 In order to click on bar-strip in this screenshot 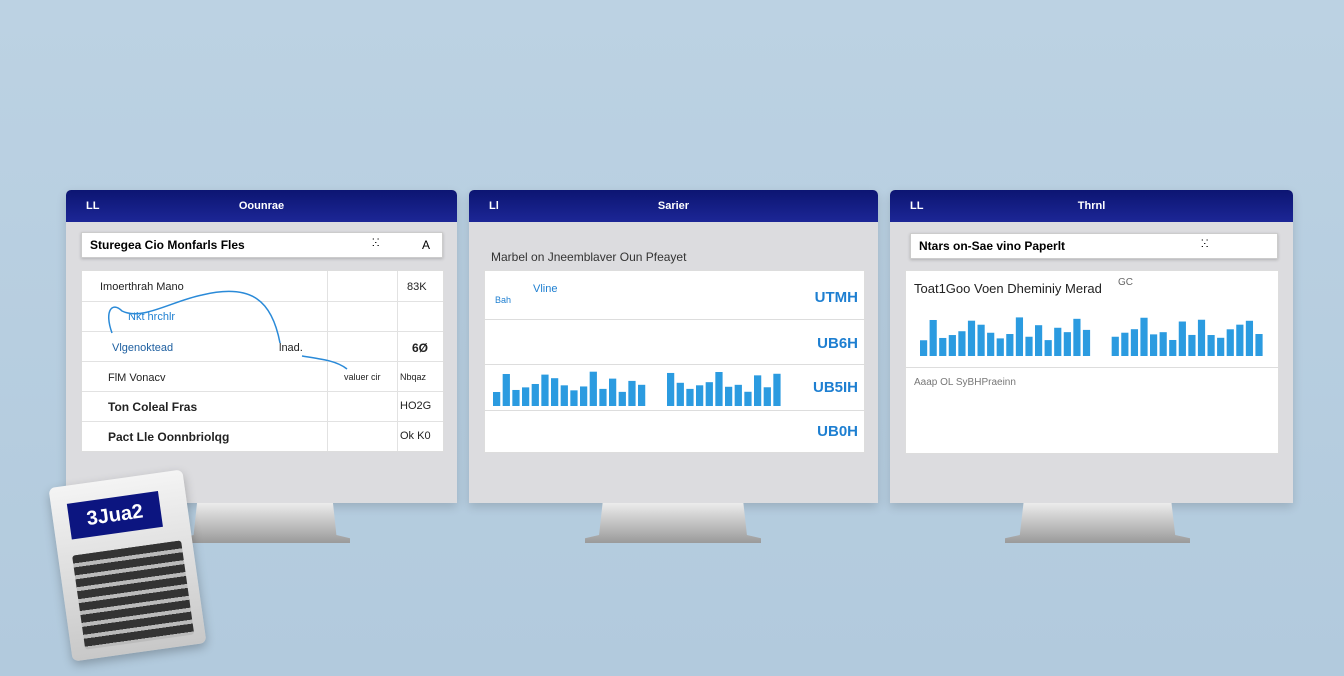, I will do `click(1091, 336)`.